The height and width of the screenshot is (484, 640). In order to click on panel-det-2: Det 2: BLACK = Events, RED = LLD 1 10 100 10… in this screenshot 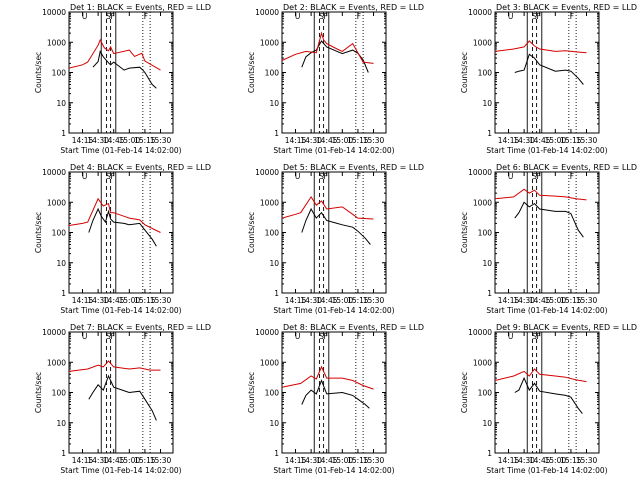, I will do `click(335, 79)`.